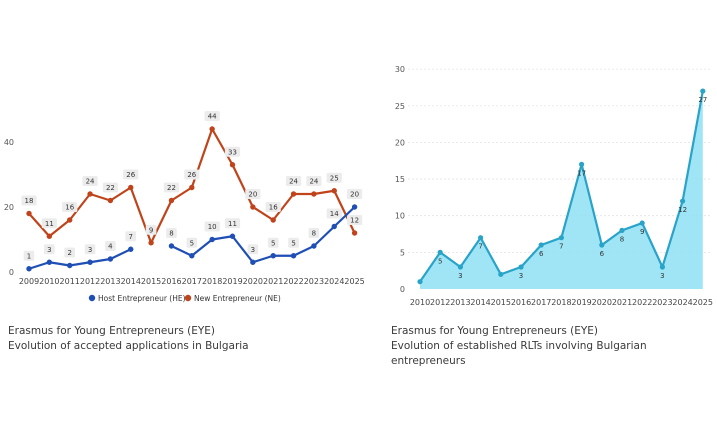  I want to click on left-caption-line1: Erasmus for Young Entrepreneurs (EYE), so click(112, 331).